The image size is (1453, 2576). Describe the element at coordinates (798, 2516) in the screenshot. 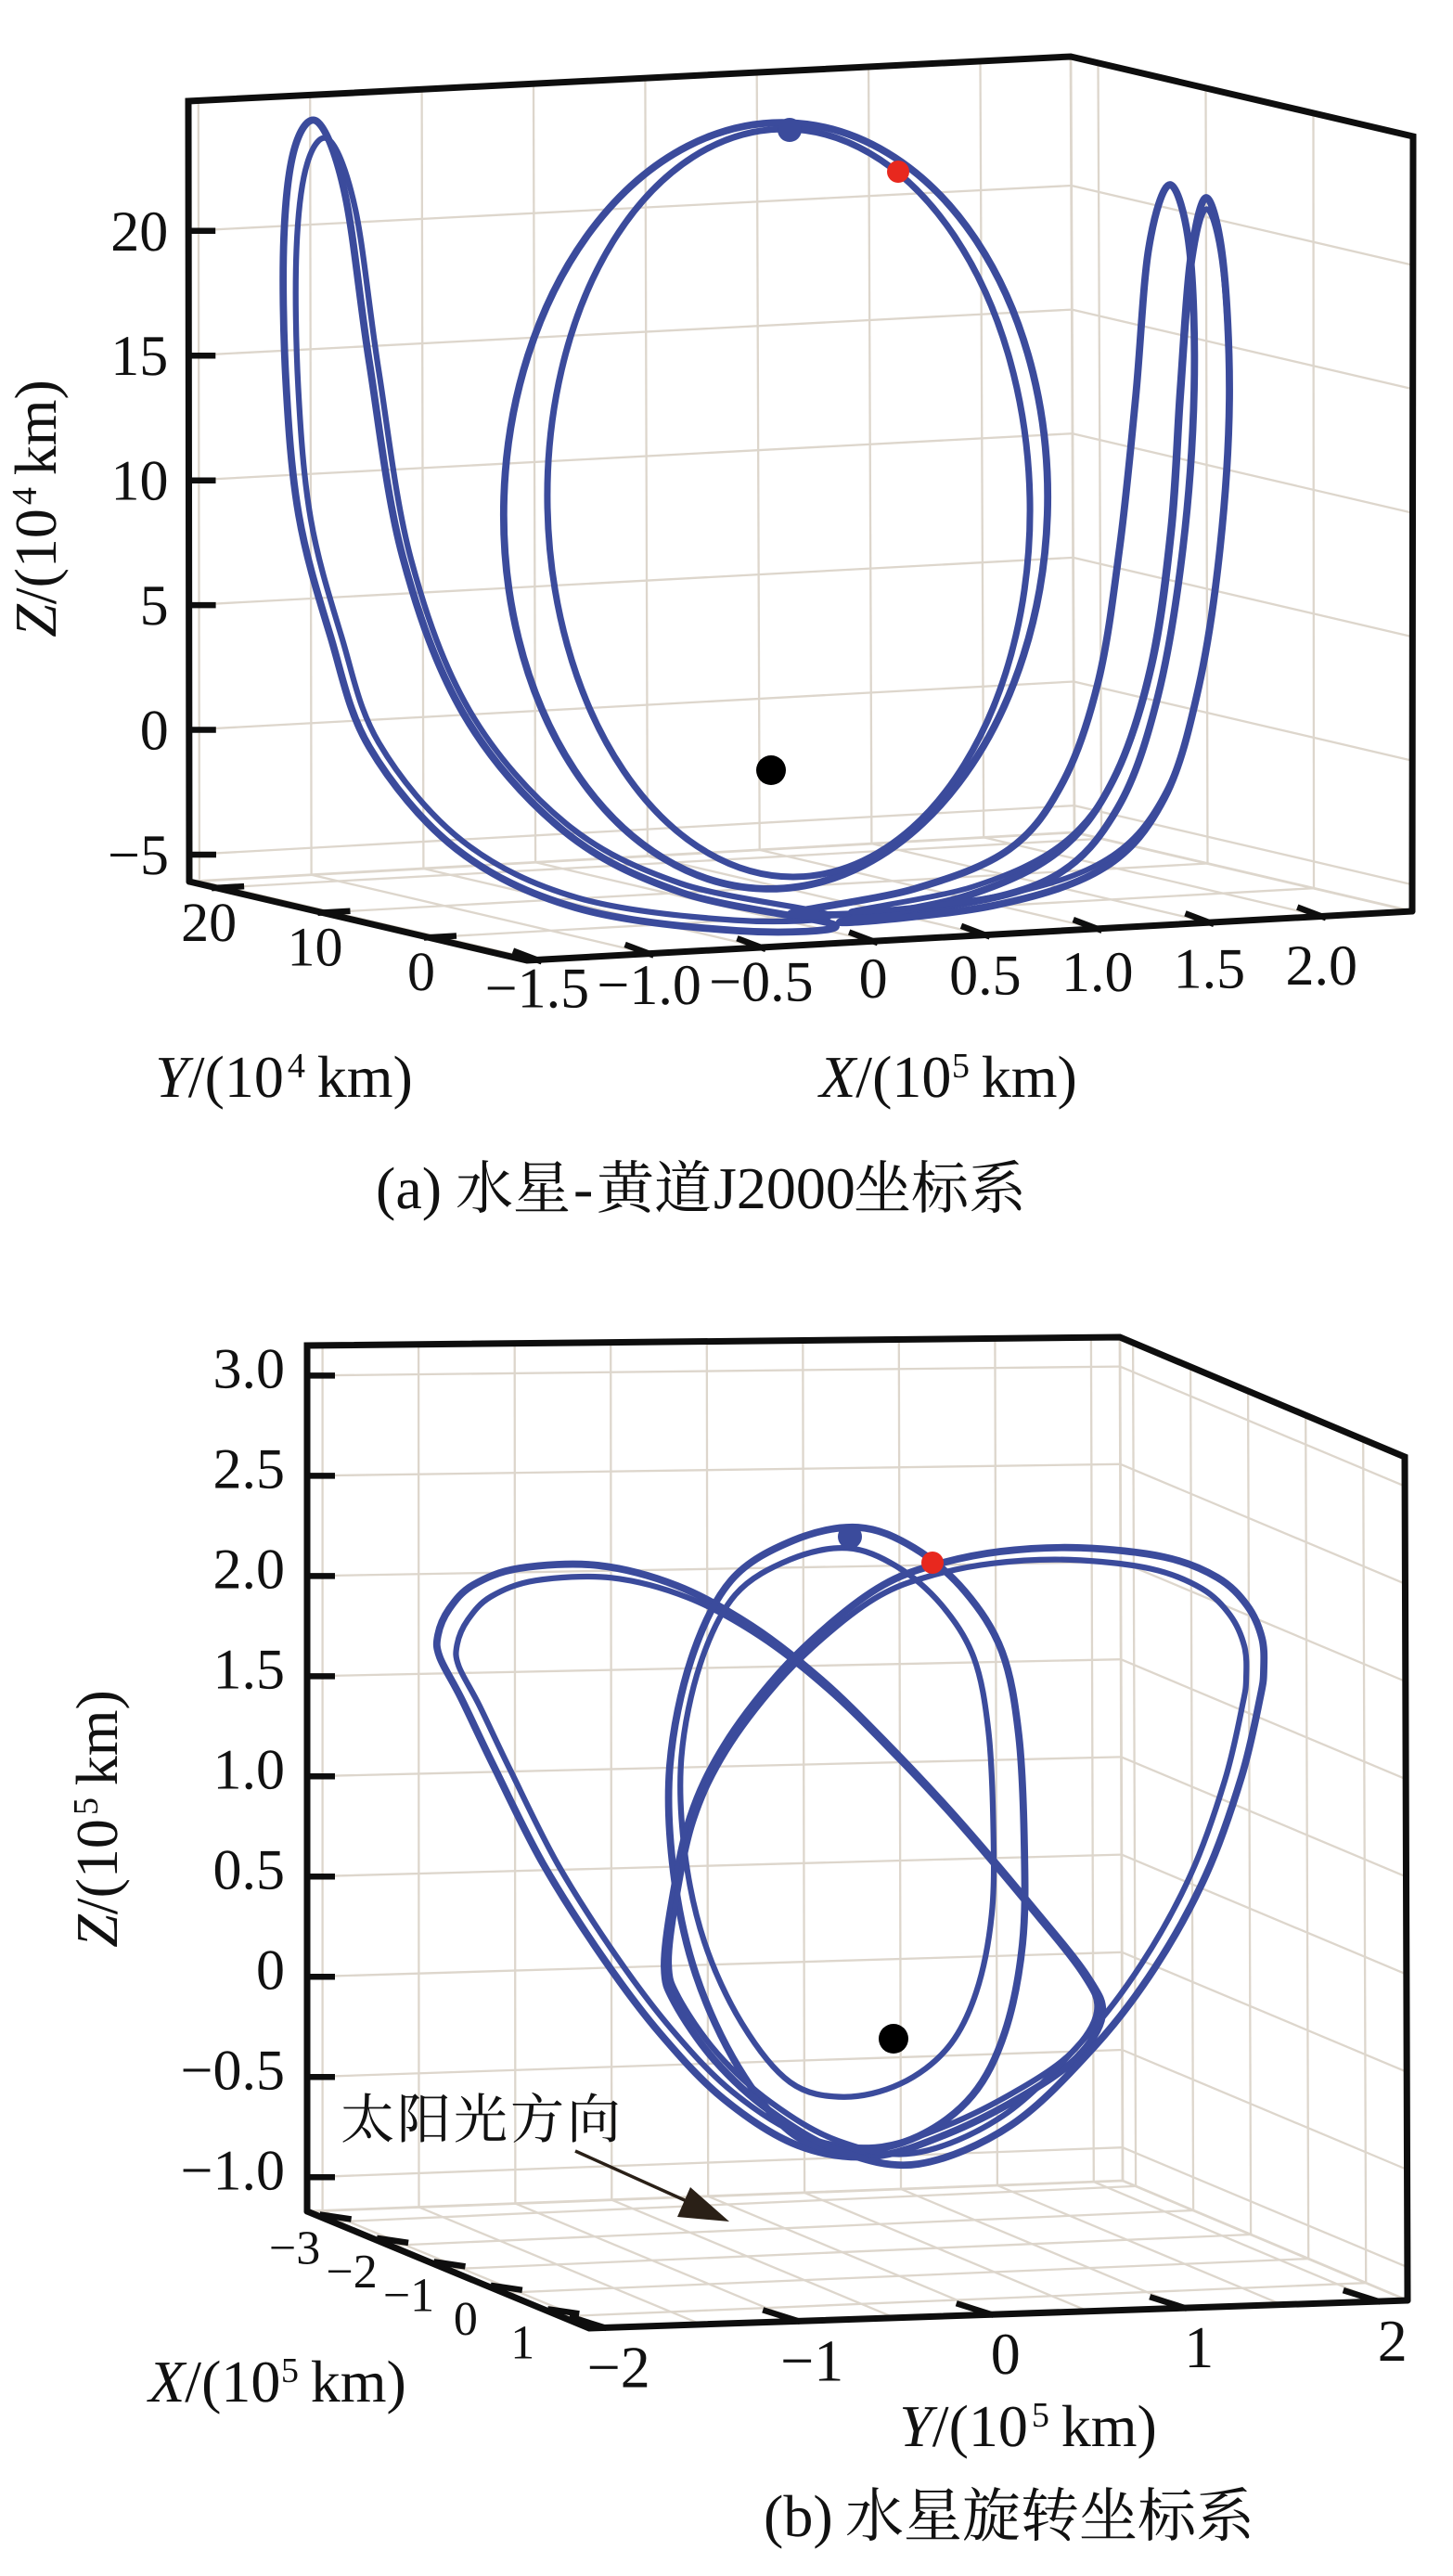

I see `svg-text: (b)` at that location.